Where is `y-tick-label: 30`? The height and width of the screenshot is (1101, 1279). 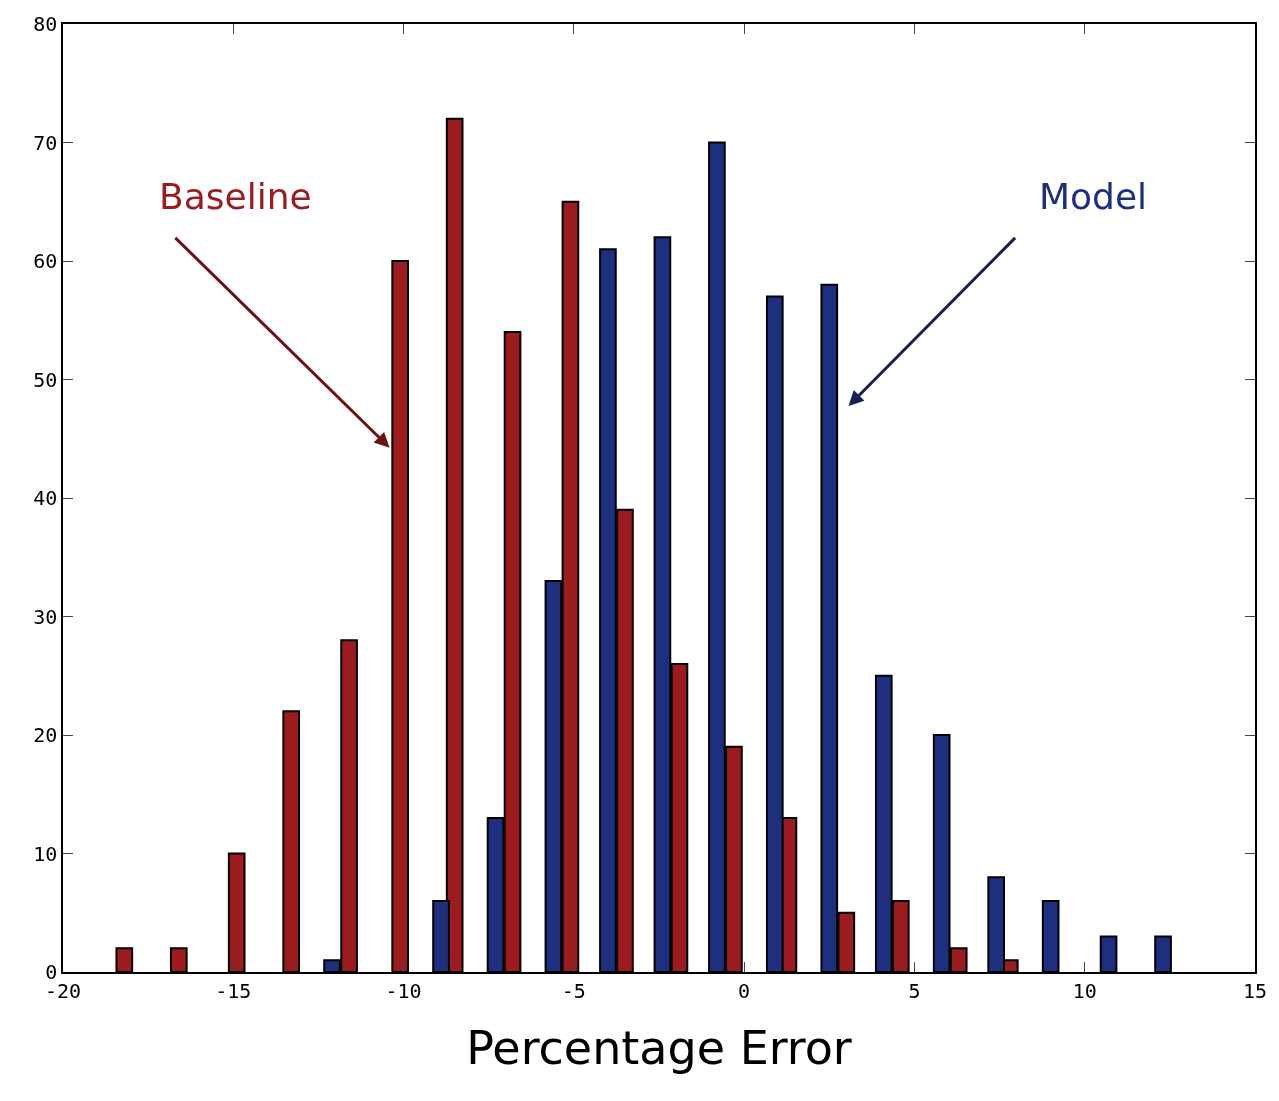 y-tick-label: 30 is located at coordinates (45, 616).